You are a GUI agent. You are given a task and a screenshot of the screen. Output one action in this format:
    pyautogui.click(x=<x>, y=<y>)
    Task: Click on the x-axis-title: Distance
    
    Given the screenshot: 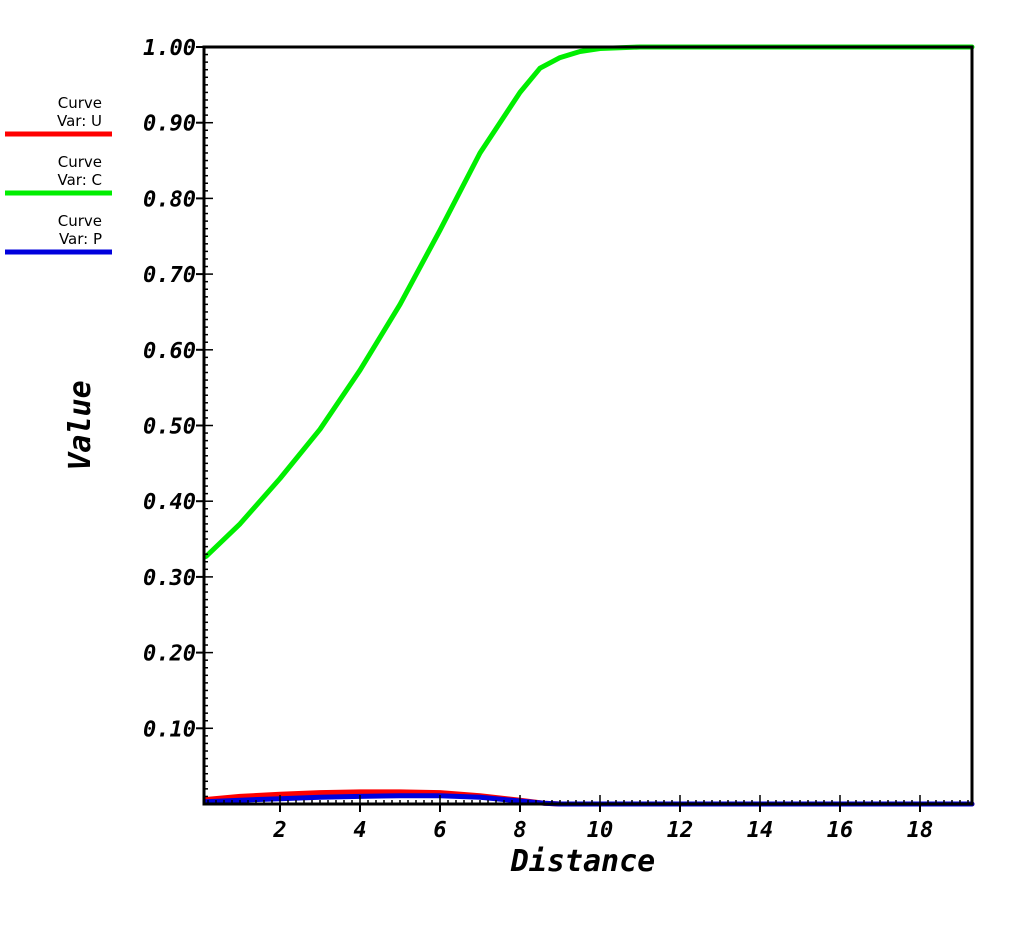 What is the action you would take?
    pyautogui.click(x=583, y=861)
    